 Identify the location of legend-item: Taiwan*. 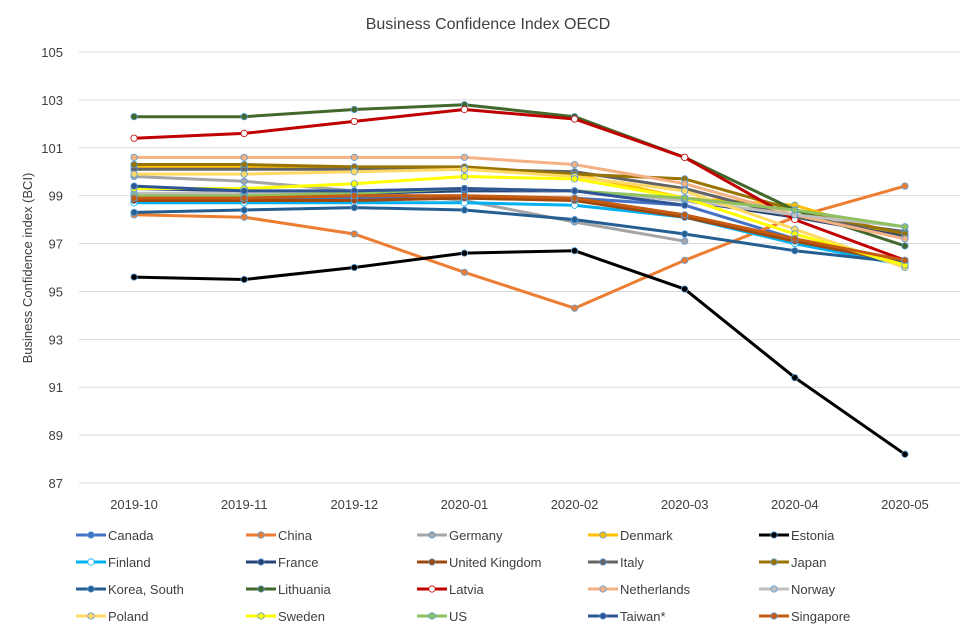
(627, 616).